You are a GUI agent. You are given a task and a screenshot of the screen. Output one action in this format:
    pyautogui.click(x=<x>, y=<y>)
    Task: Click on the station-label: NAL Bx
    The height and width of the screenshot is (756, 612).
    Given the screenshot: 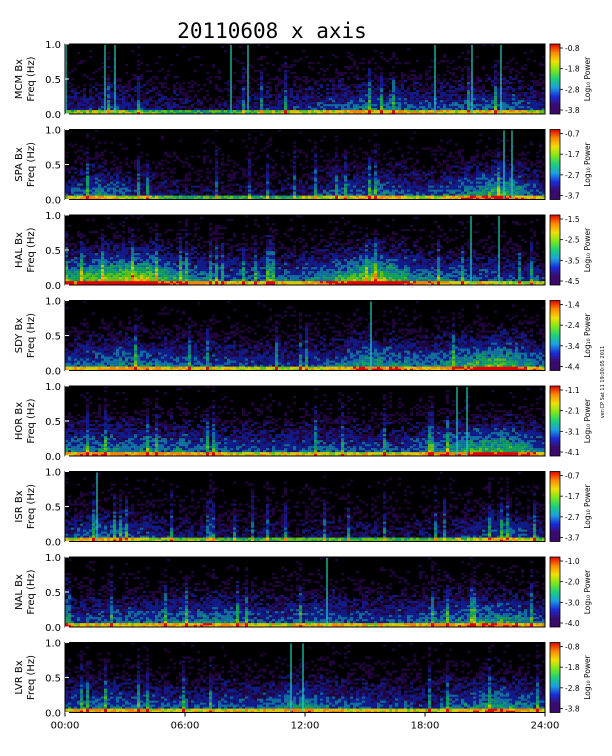 What is the action you would take?
    pyautogui.click(x=19, y=592)
    